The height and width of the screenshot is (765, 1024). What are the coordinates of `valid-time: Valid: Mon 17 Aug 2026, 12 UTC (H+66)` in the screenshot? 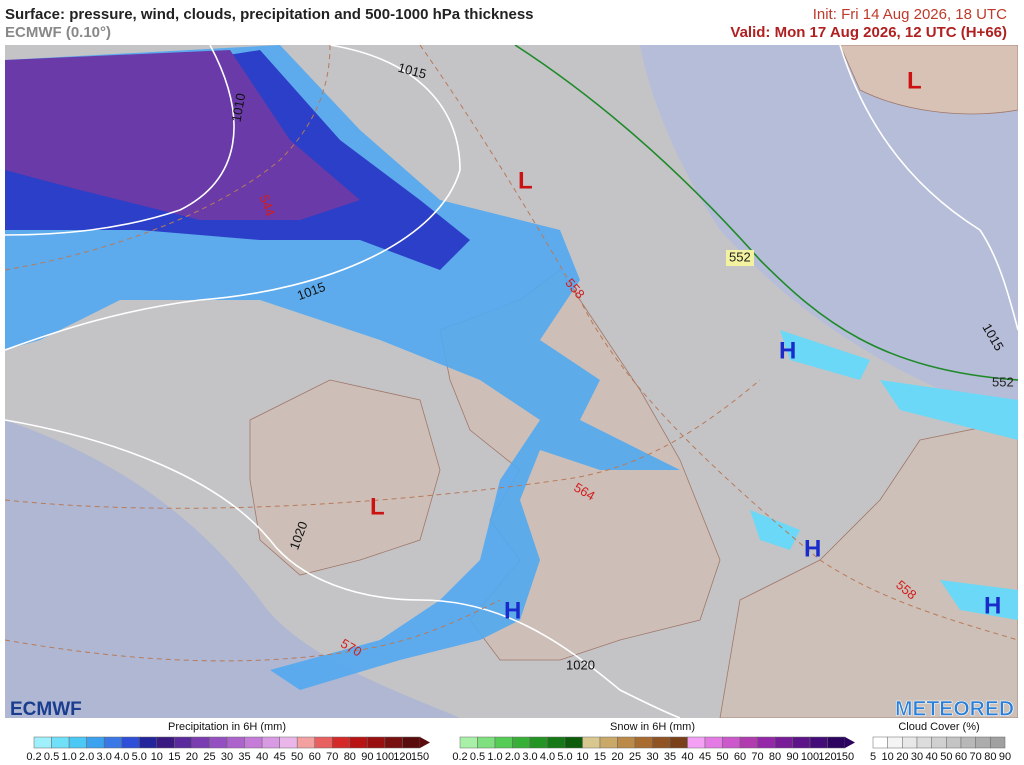 It's located at (868, 32).